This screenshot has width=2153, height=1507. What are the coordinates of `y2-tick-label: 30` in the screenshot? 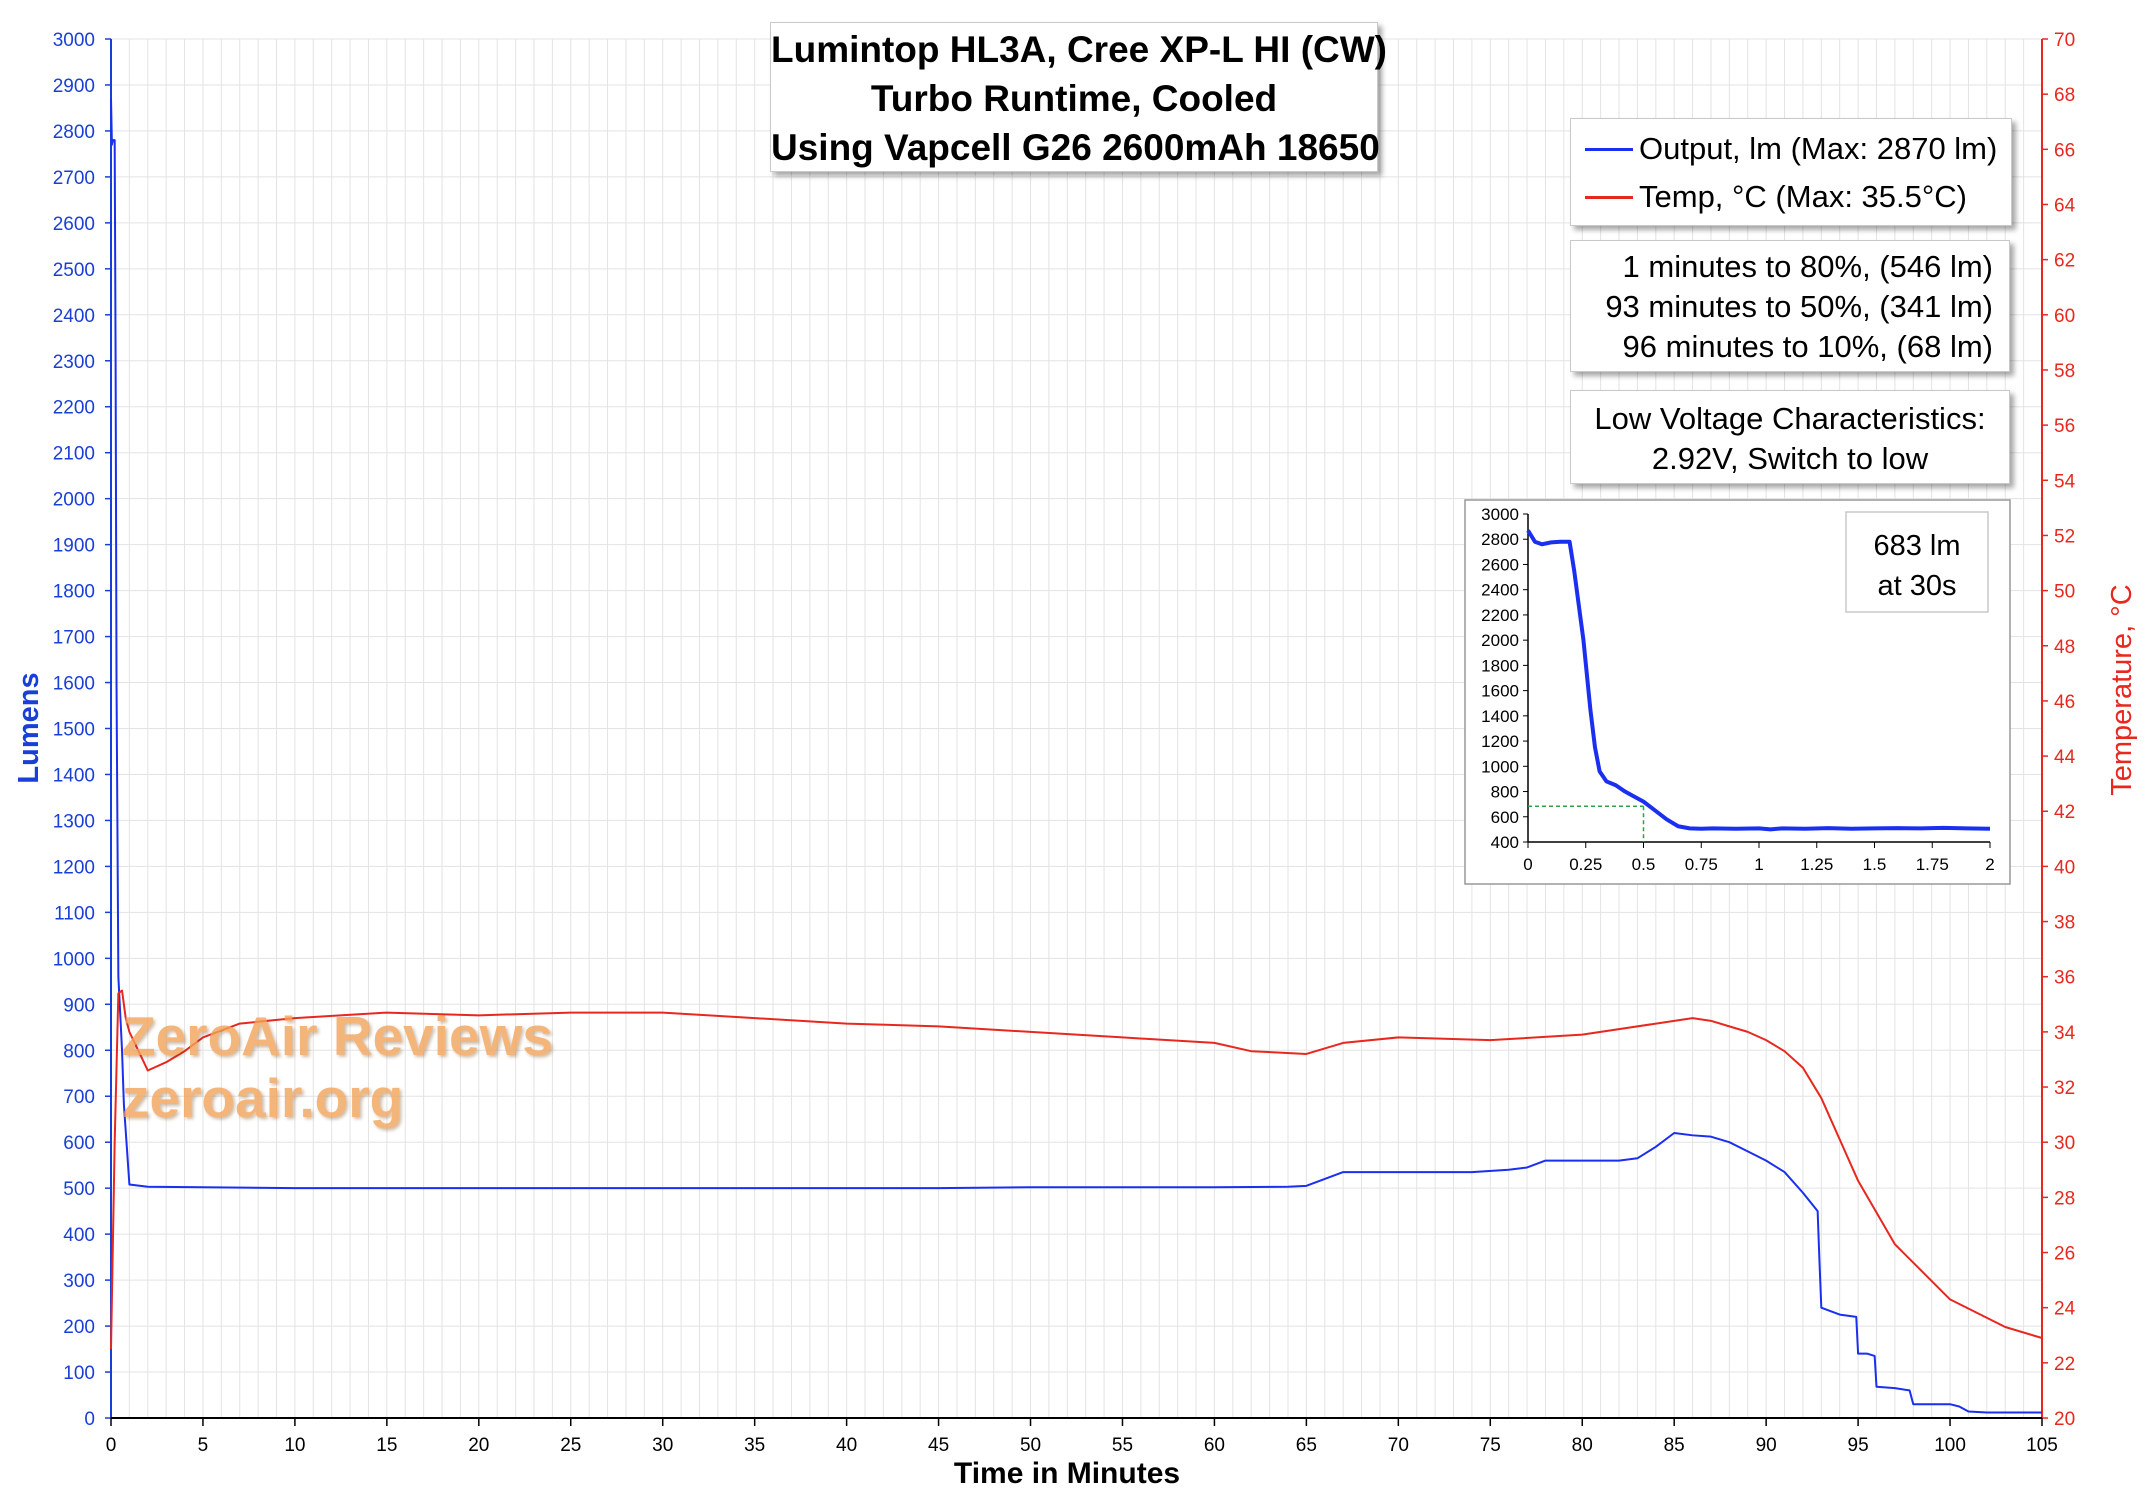 It's located at (2064, 1143).